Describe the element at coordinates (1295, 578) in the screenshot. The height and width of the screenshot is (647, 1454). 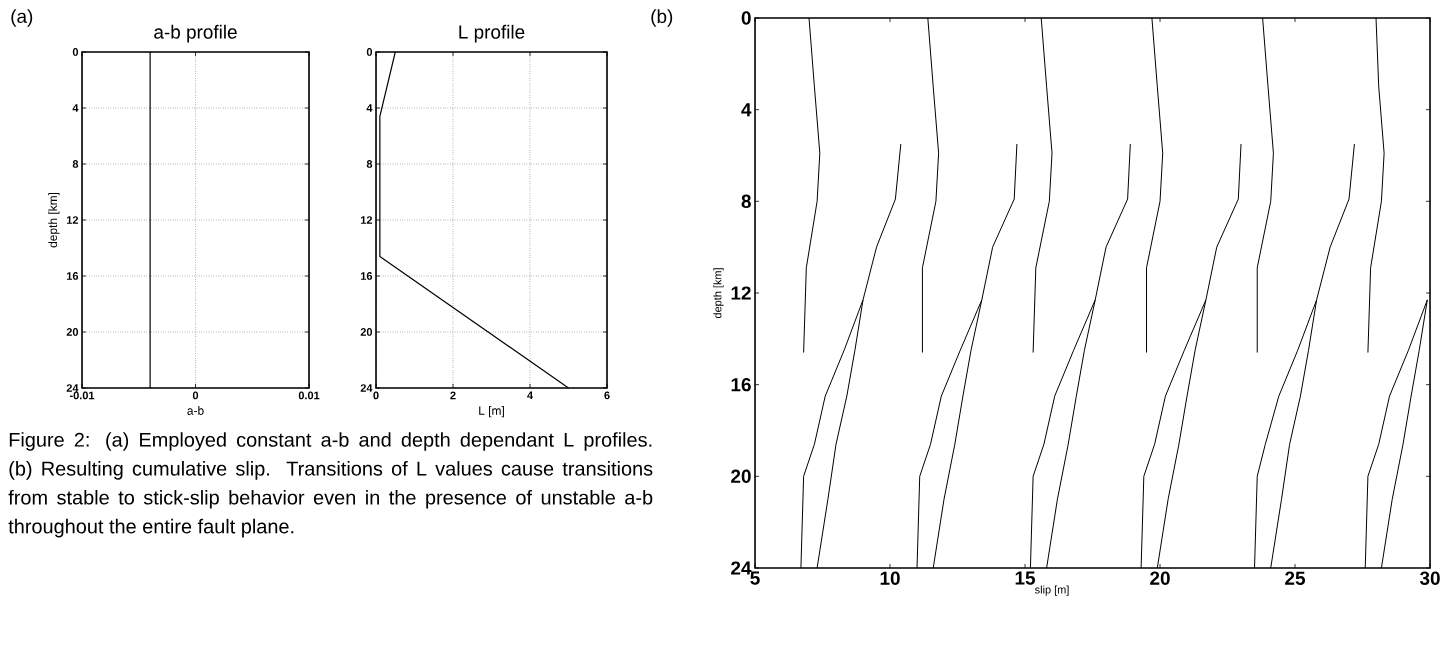
I see `x-tick-label: 25` at that location.